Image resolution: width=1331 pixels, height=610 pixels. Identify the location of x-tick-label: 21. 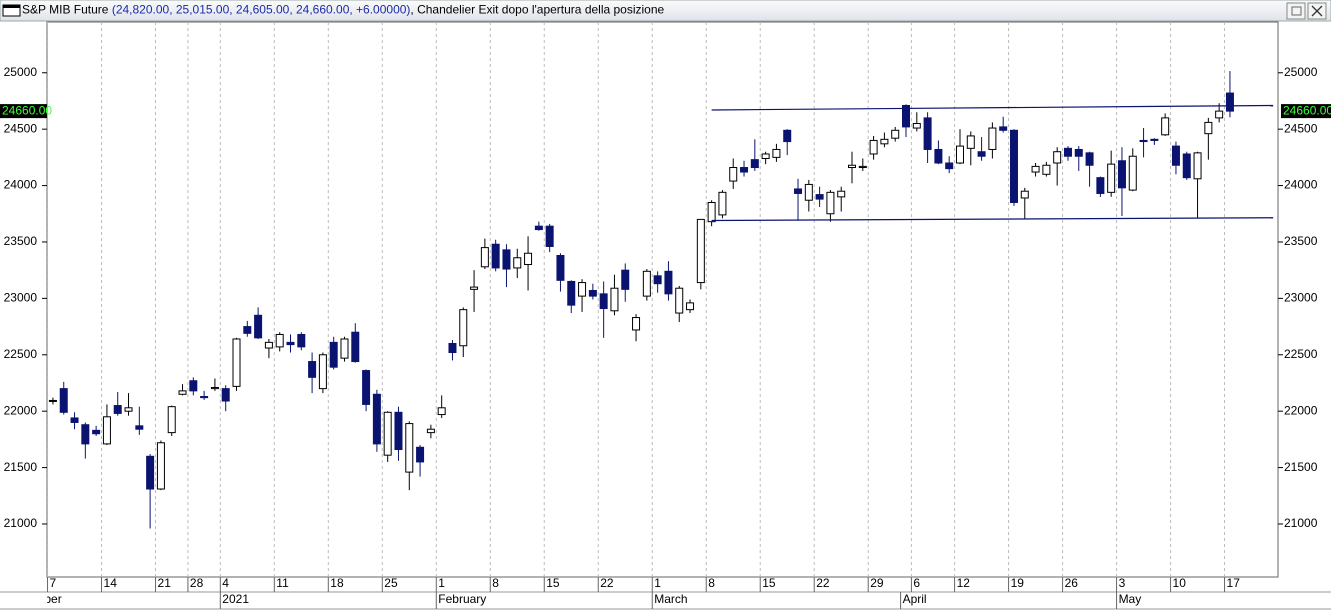
(165, 583).